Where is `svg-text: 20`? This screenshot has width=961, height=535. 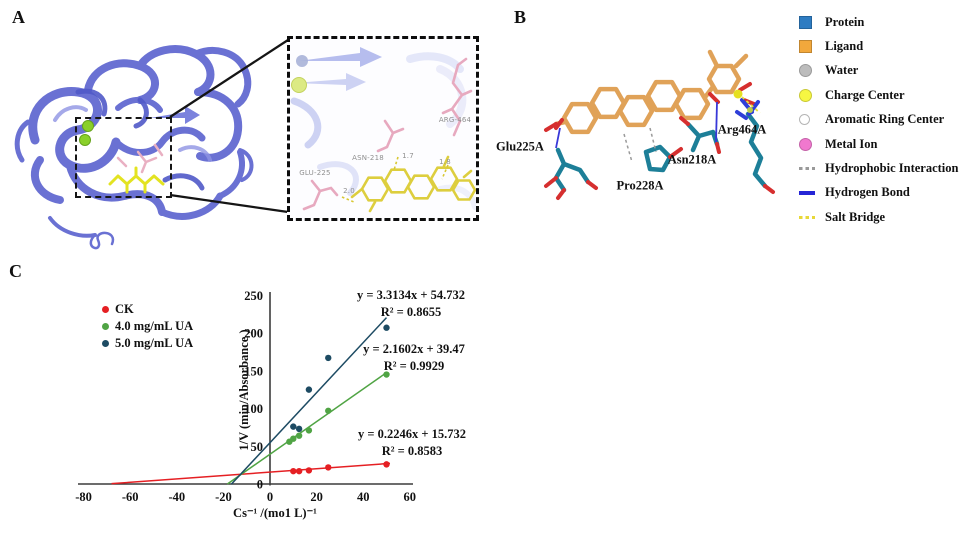
svg-text: 20 is located at coordinates (316, 497).